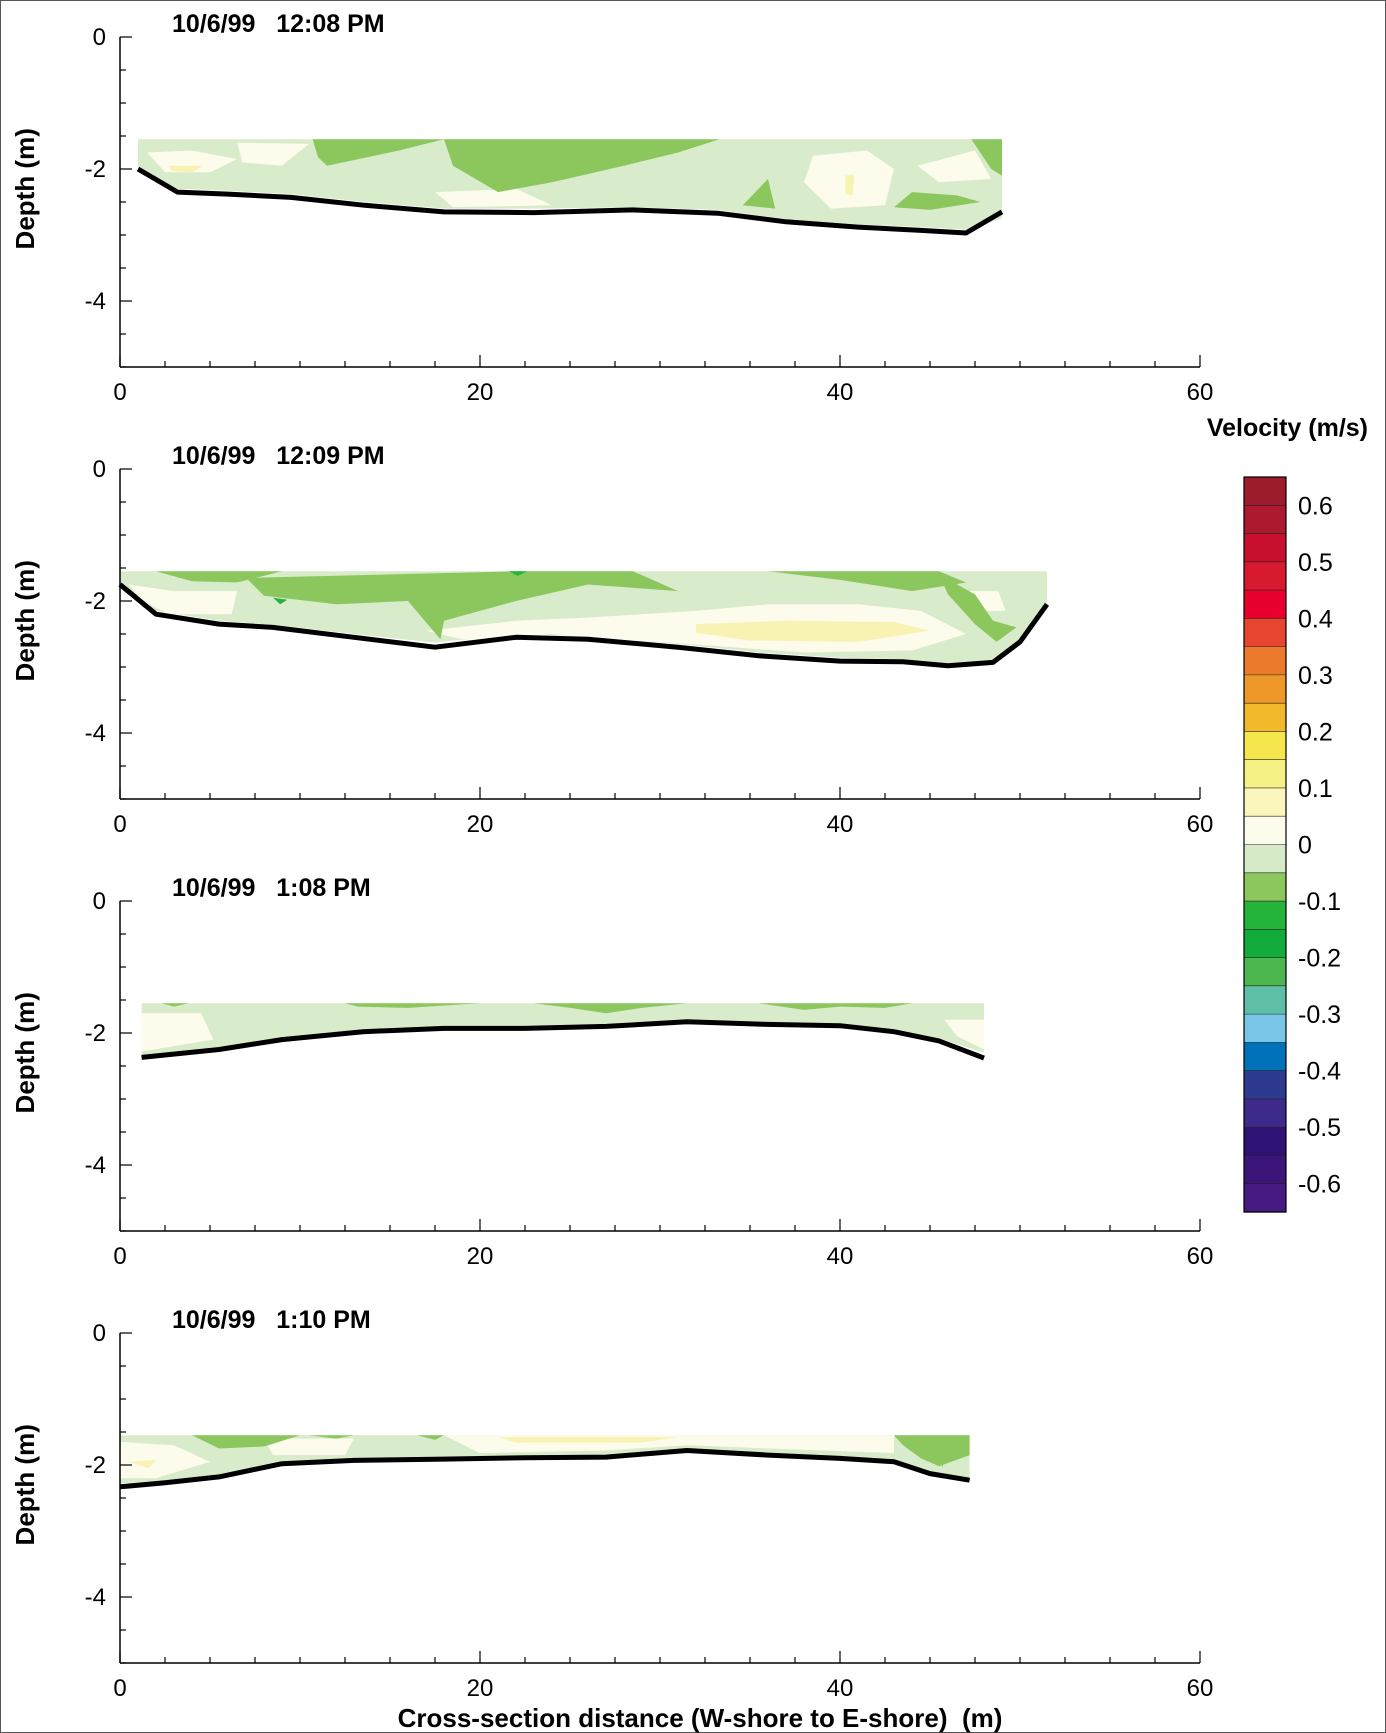  I want to click on legend-label: -0.3, so click(1319, 1015).